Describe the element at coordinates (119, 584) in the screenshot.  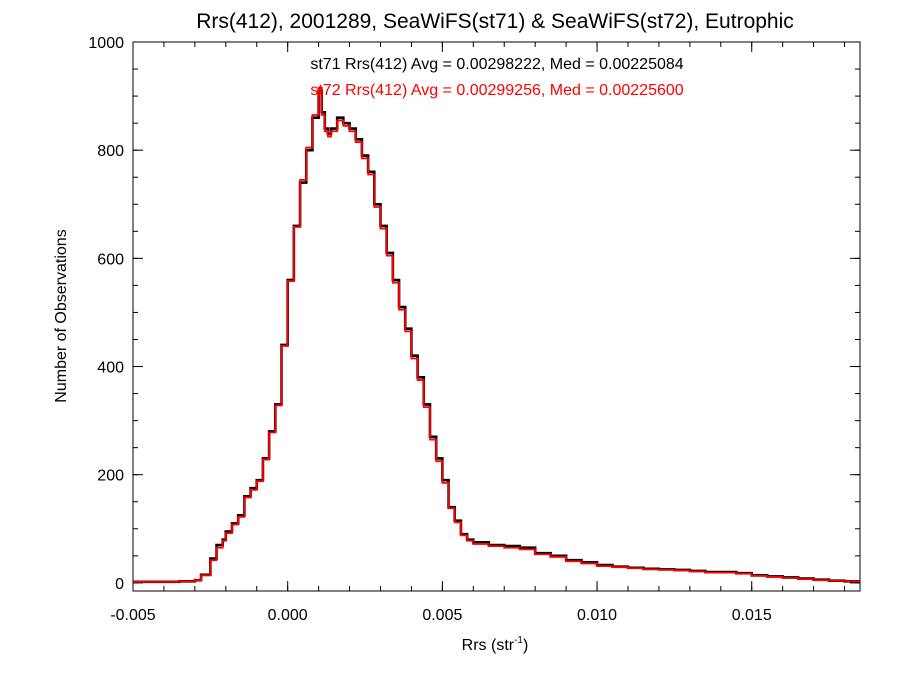
I see `y-tick-label: 0` at that location.